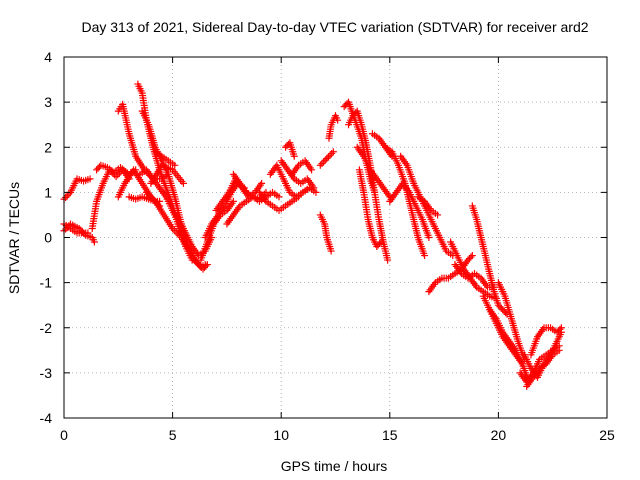 This screenshot has width=640, height=480. I want to click on series-tr14, so click(167, 174).